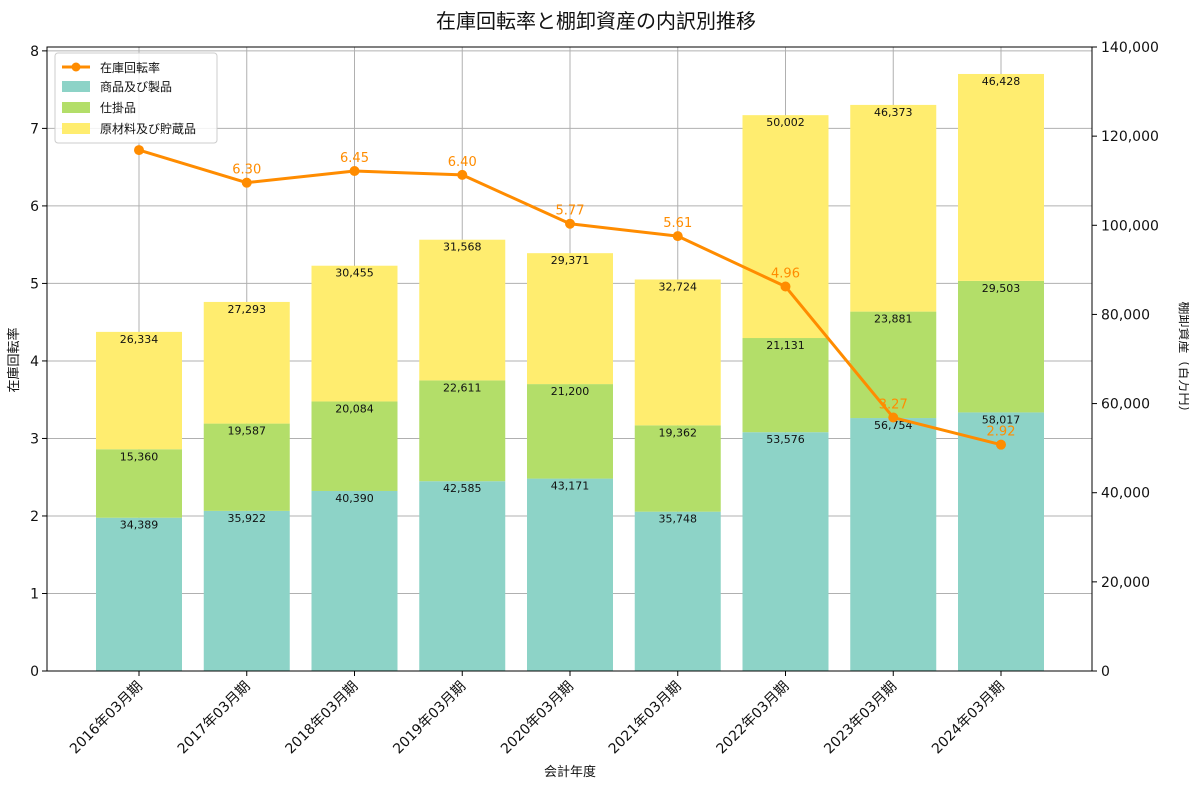 The image size is (1189, 789). What do you see at coordinates (106, 718) in the screenshot?
I see `x-tick-label: 2016年03月期` at bounding box center [106, 718].